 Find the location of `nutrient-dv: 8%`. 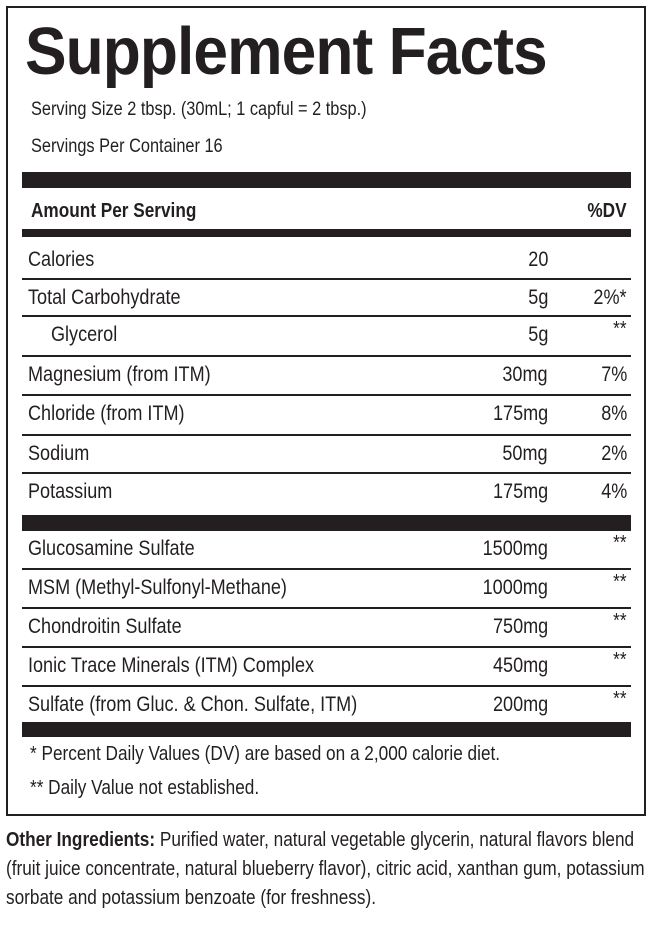

nutrient-dv: 8% is located at coordinates (613, 413).